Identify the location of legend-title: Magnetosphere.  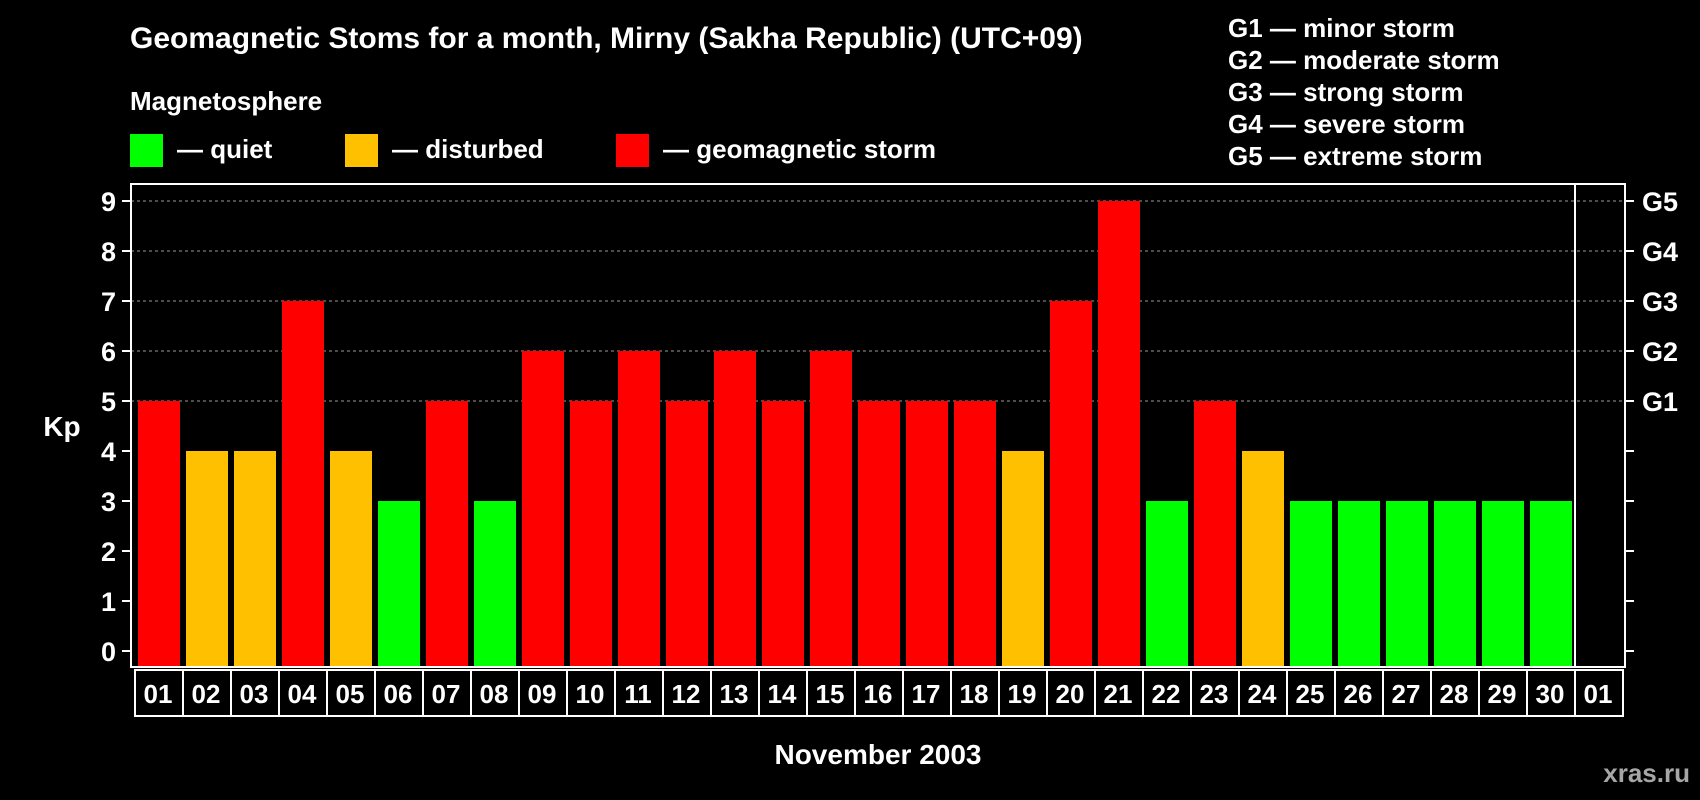
(226, 101).